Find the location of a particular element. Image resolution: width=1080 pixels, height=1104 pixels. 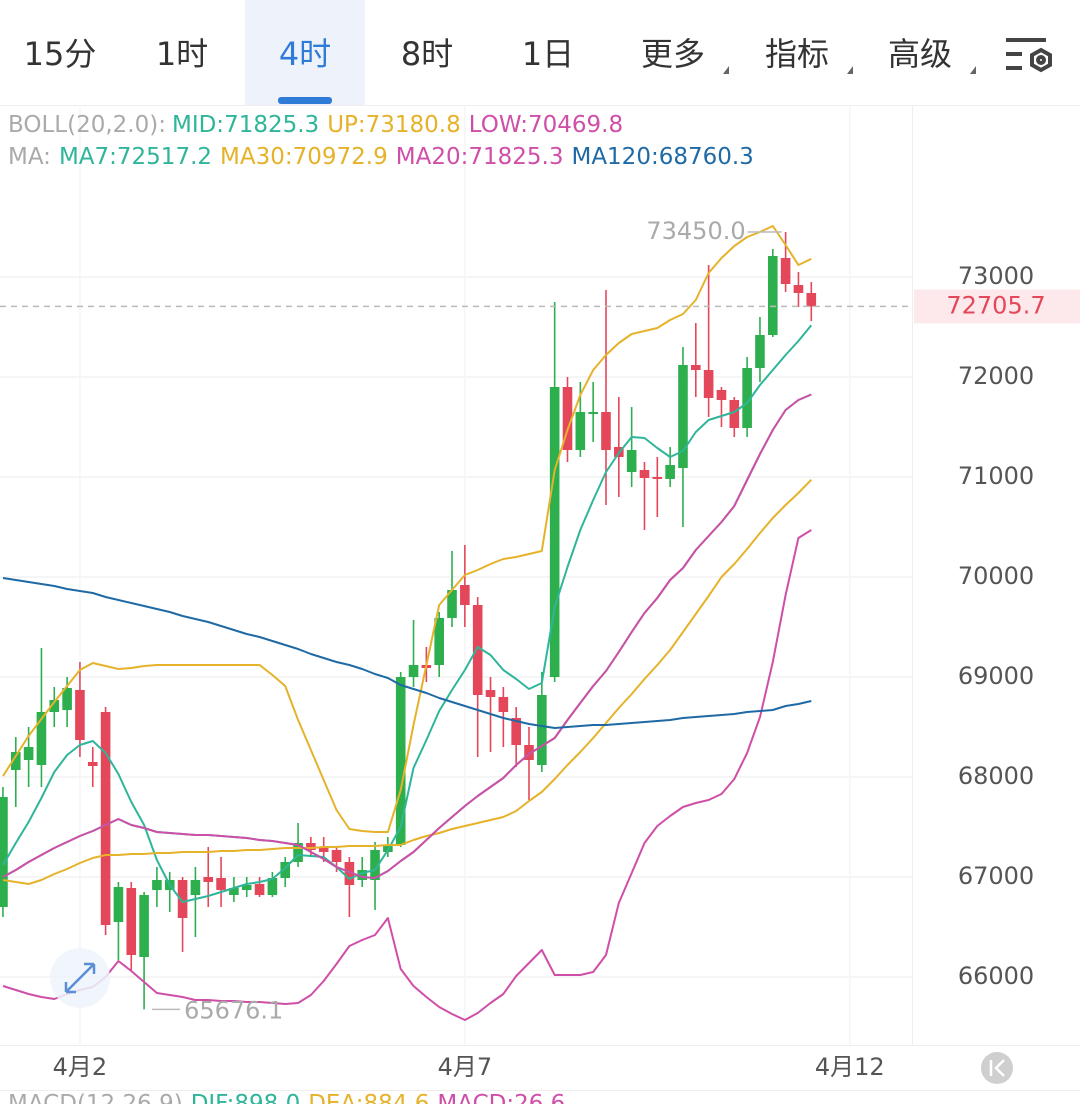

settings-icon is located at coordinates (1029, 55).